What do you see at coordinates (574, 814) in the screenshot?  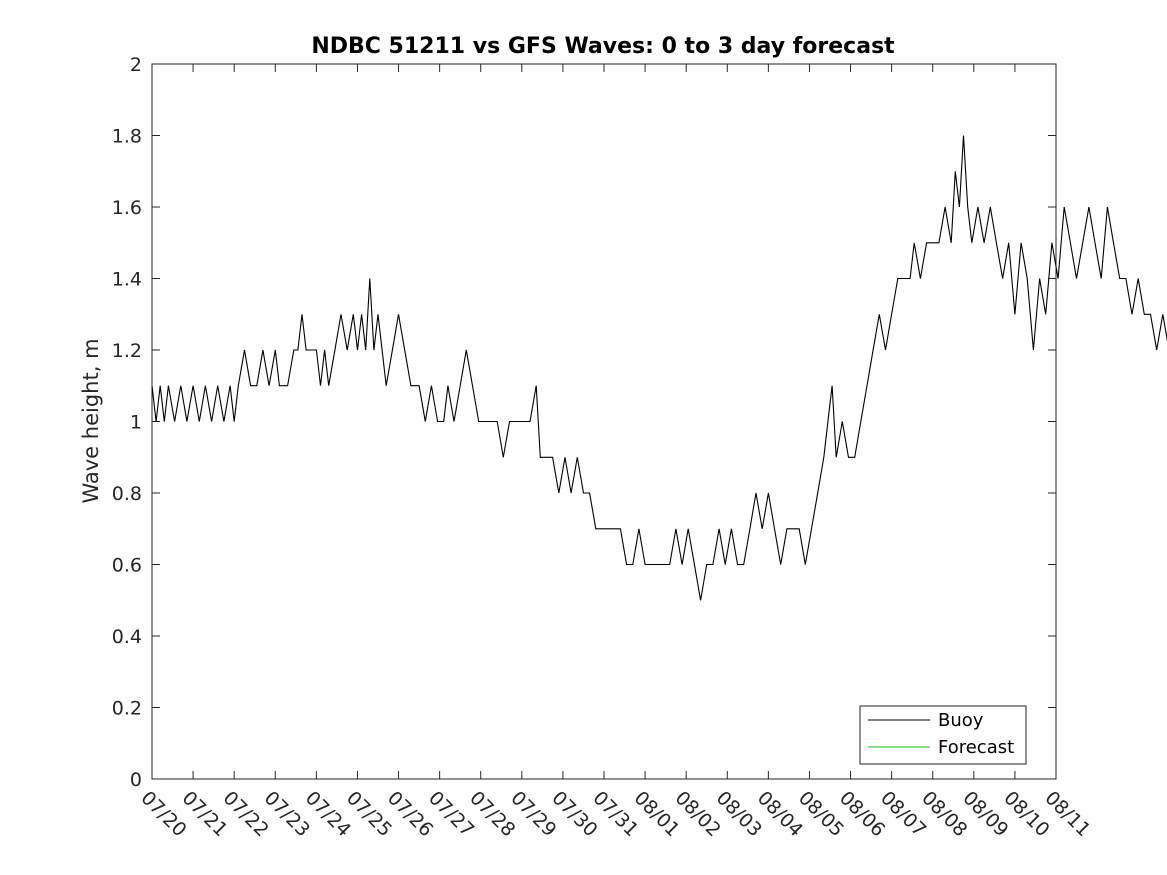 I see `x-tick-label: 07/30` at bounding box center [574, 814].